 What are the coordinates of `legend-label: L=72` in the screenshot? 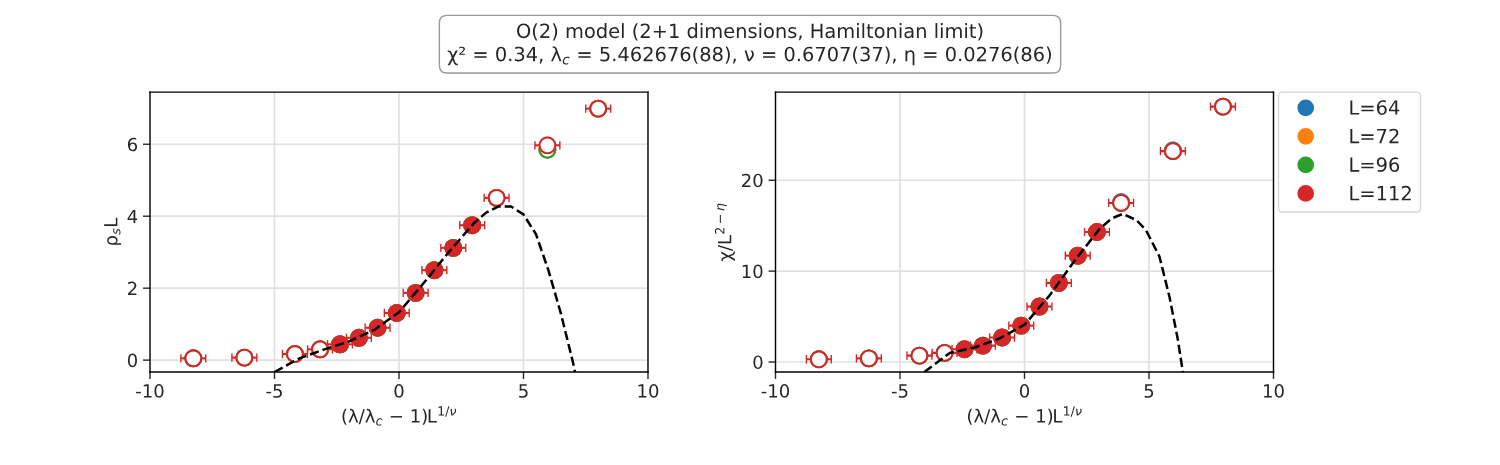 It's located at (1374, 136).